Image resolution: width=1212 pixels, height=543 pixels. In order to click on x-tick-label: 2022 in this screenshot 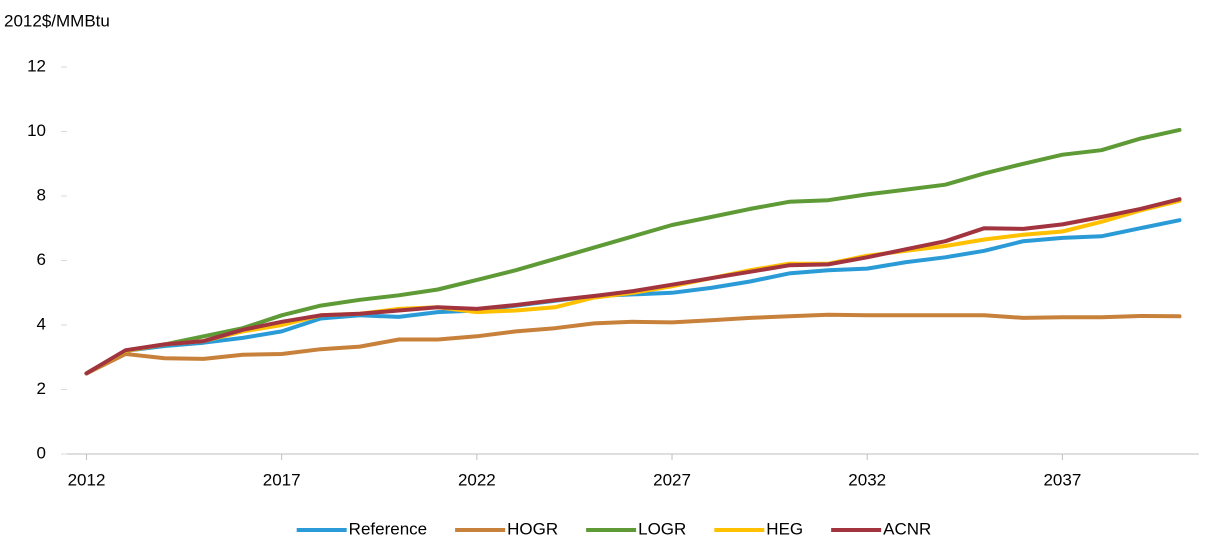, I will do `click(477, 479)`.